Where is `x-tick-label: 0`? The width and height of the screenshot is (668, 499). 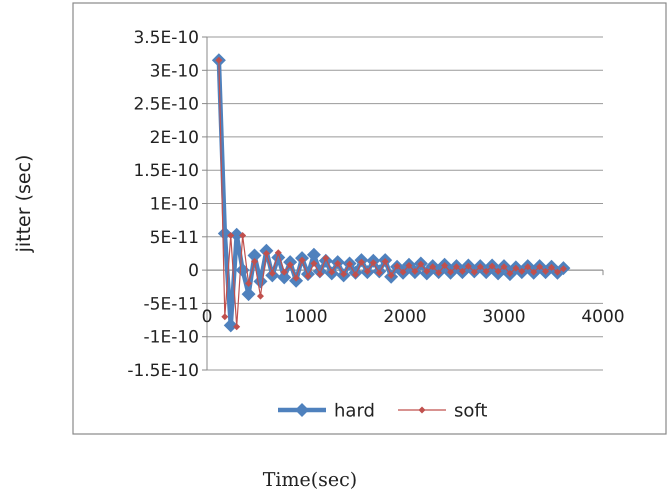
x-tick-label: 0 is located at coordinates (207, 317).